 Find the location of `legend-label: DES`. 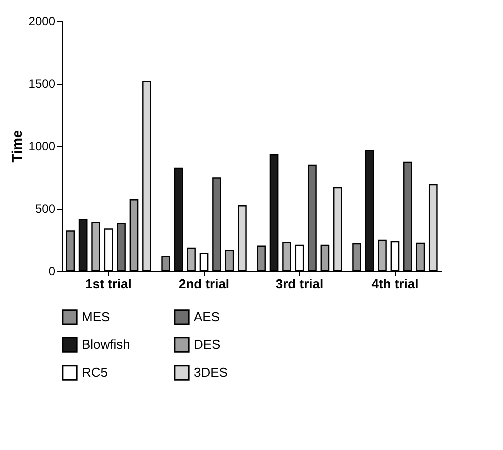

legend-label: DES is located at coordinates (208, 344).